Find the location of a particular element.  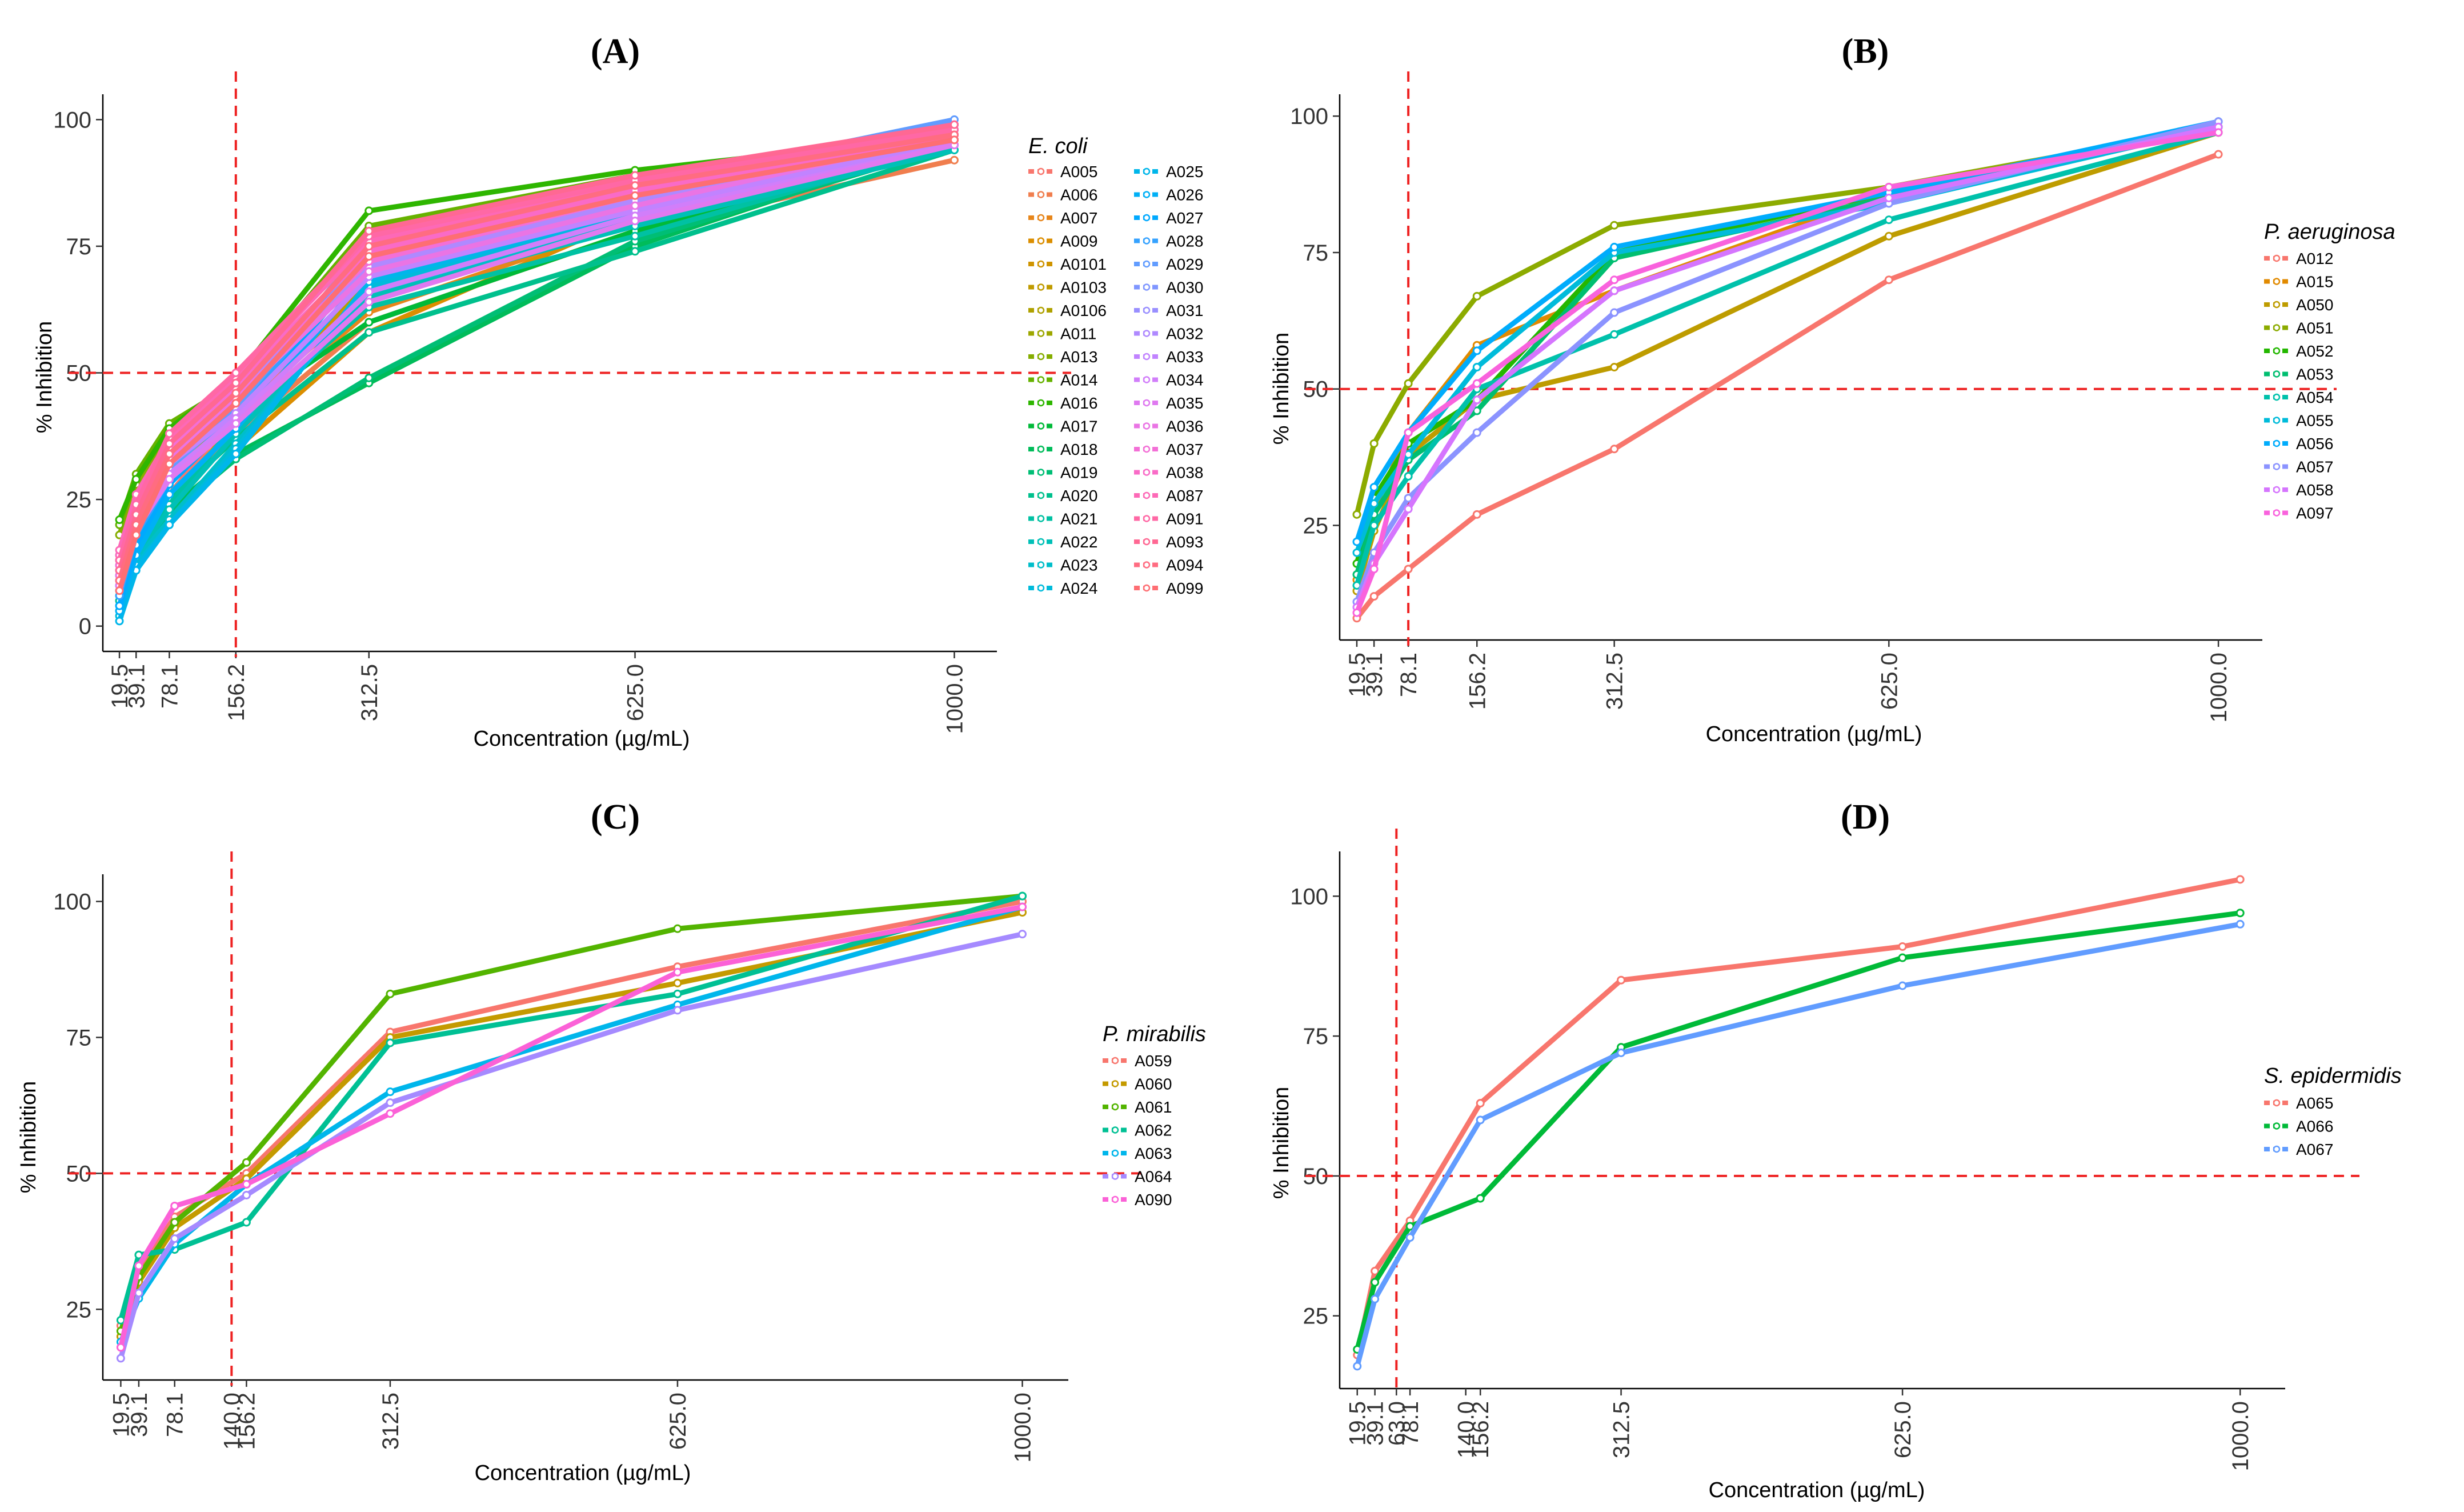

panel-c-x-tick-label: 625.0 is located at coordinates (678, 1421).